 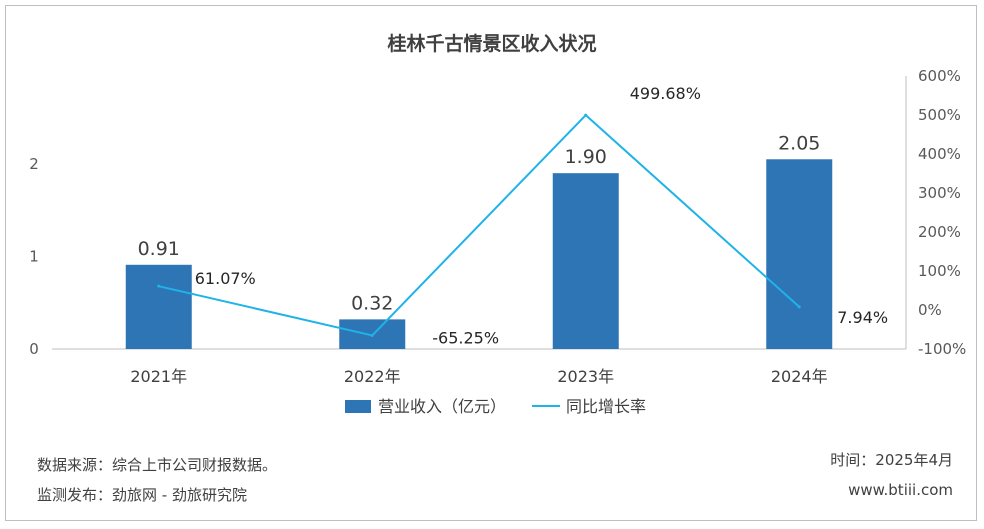 What do you see at coordinates (665, 93) in the screenshot?
I see `growth-value-label: 499.68%` at bounding box center [665, 93].